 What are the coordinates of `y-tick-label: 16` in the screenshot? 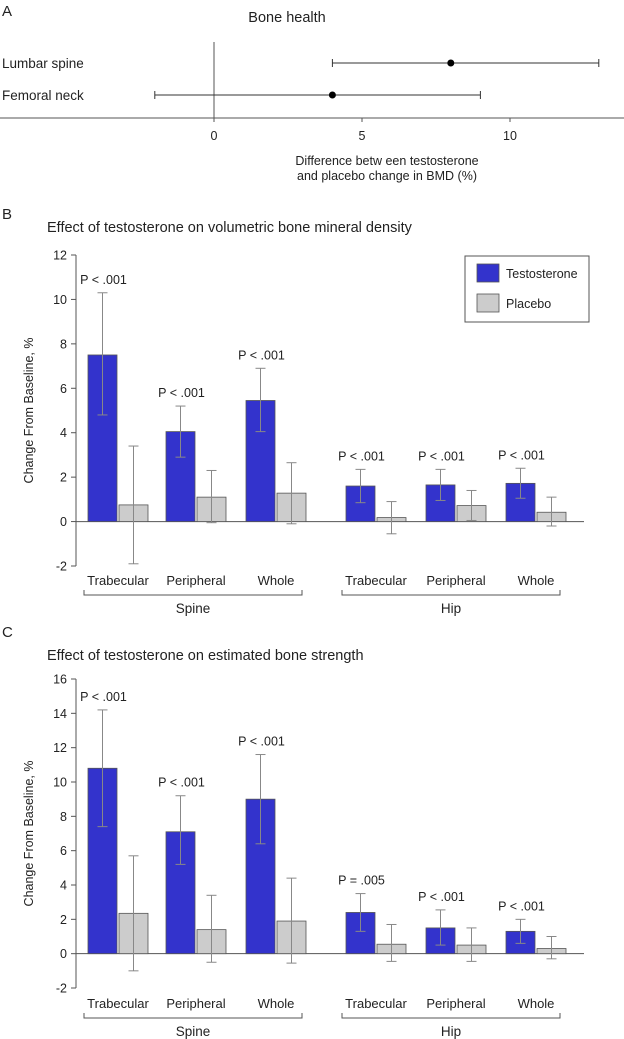 It's located at (60, 680).